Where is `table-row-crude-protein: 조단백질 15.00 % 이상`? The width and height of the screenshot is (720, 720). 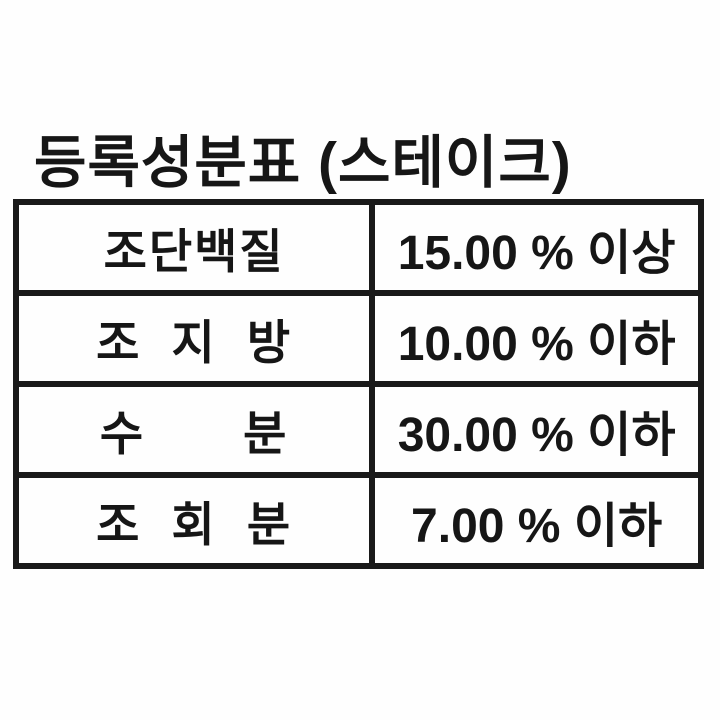 table-row-crude-protein: 조단백질 15.00 % 이상 is located at coordinates (358, 247).